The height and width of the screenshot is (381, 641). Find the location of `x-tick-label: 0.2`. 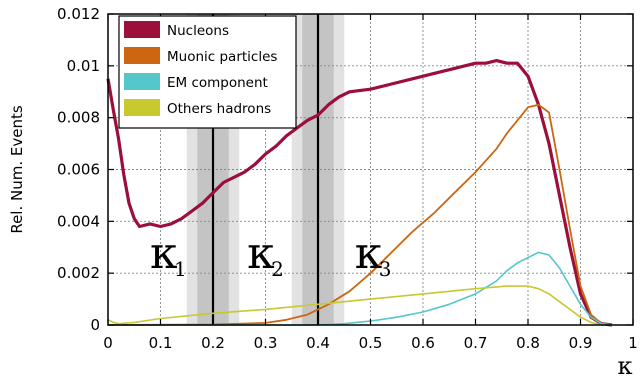

x-tick-label: 0.2 is located at coordinates (213, 343).